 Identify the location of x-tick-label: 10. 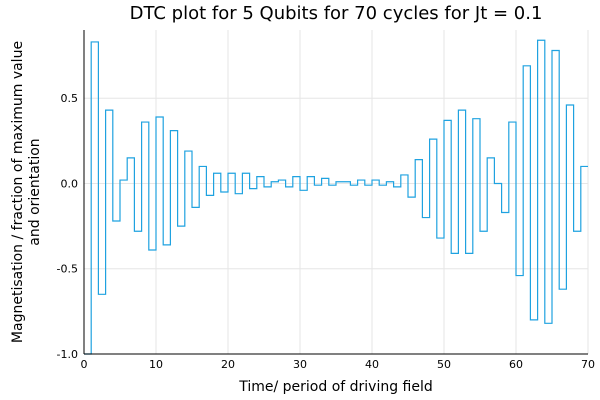
(156, 364).